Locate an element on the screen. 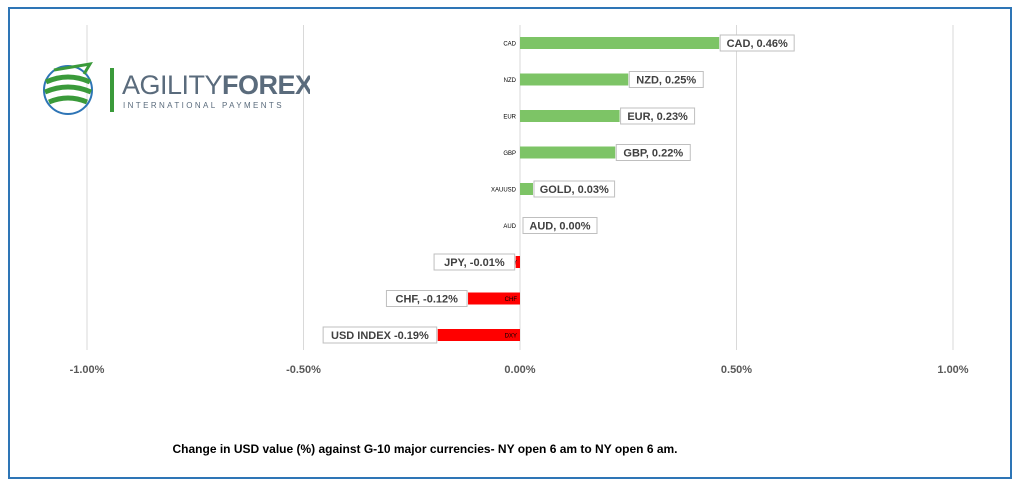 The height and width of the screenshot is (489, 1024). svg-text: AGILITYFOREX is located at coordinates (216, 85).